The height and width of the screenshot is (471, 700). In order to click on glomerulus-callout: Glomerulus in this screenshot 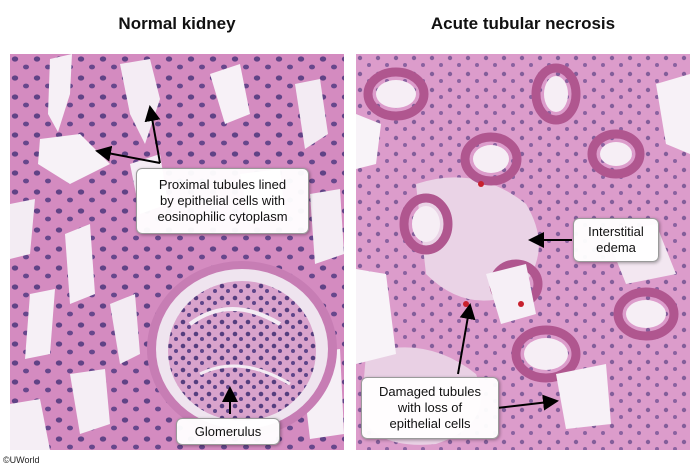, I will do `click(228, 431)`.